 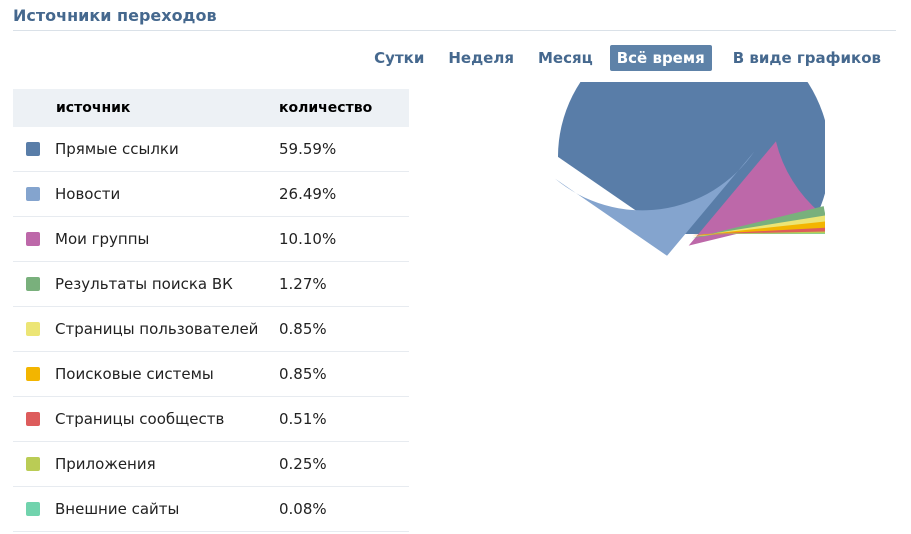 What do you see at coordinates (211, 108) in the screenshot?
I see `table-header: источник количество` at bounding box center [211, 108].